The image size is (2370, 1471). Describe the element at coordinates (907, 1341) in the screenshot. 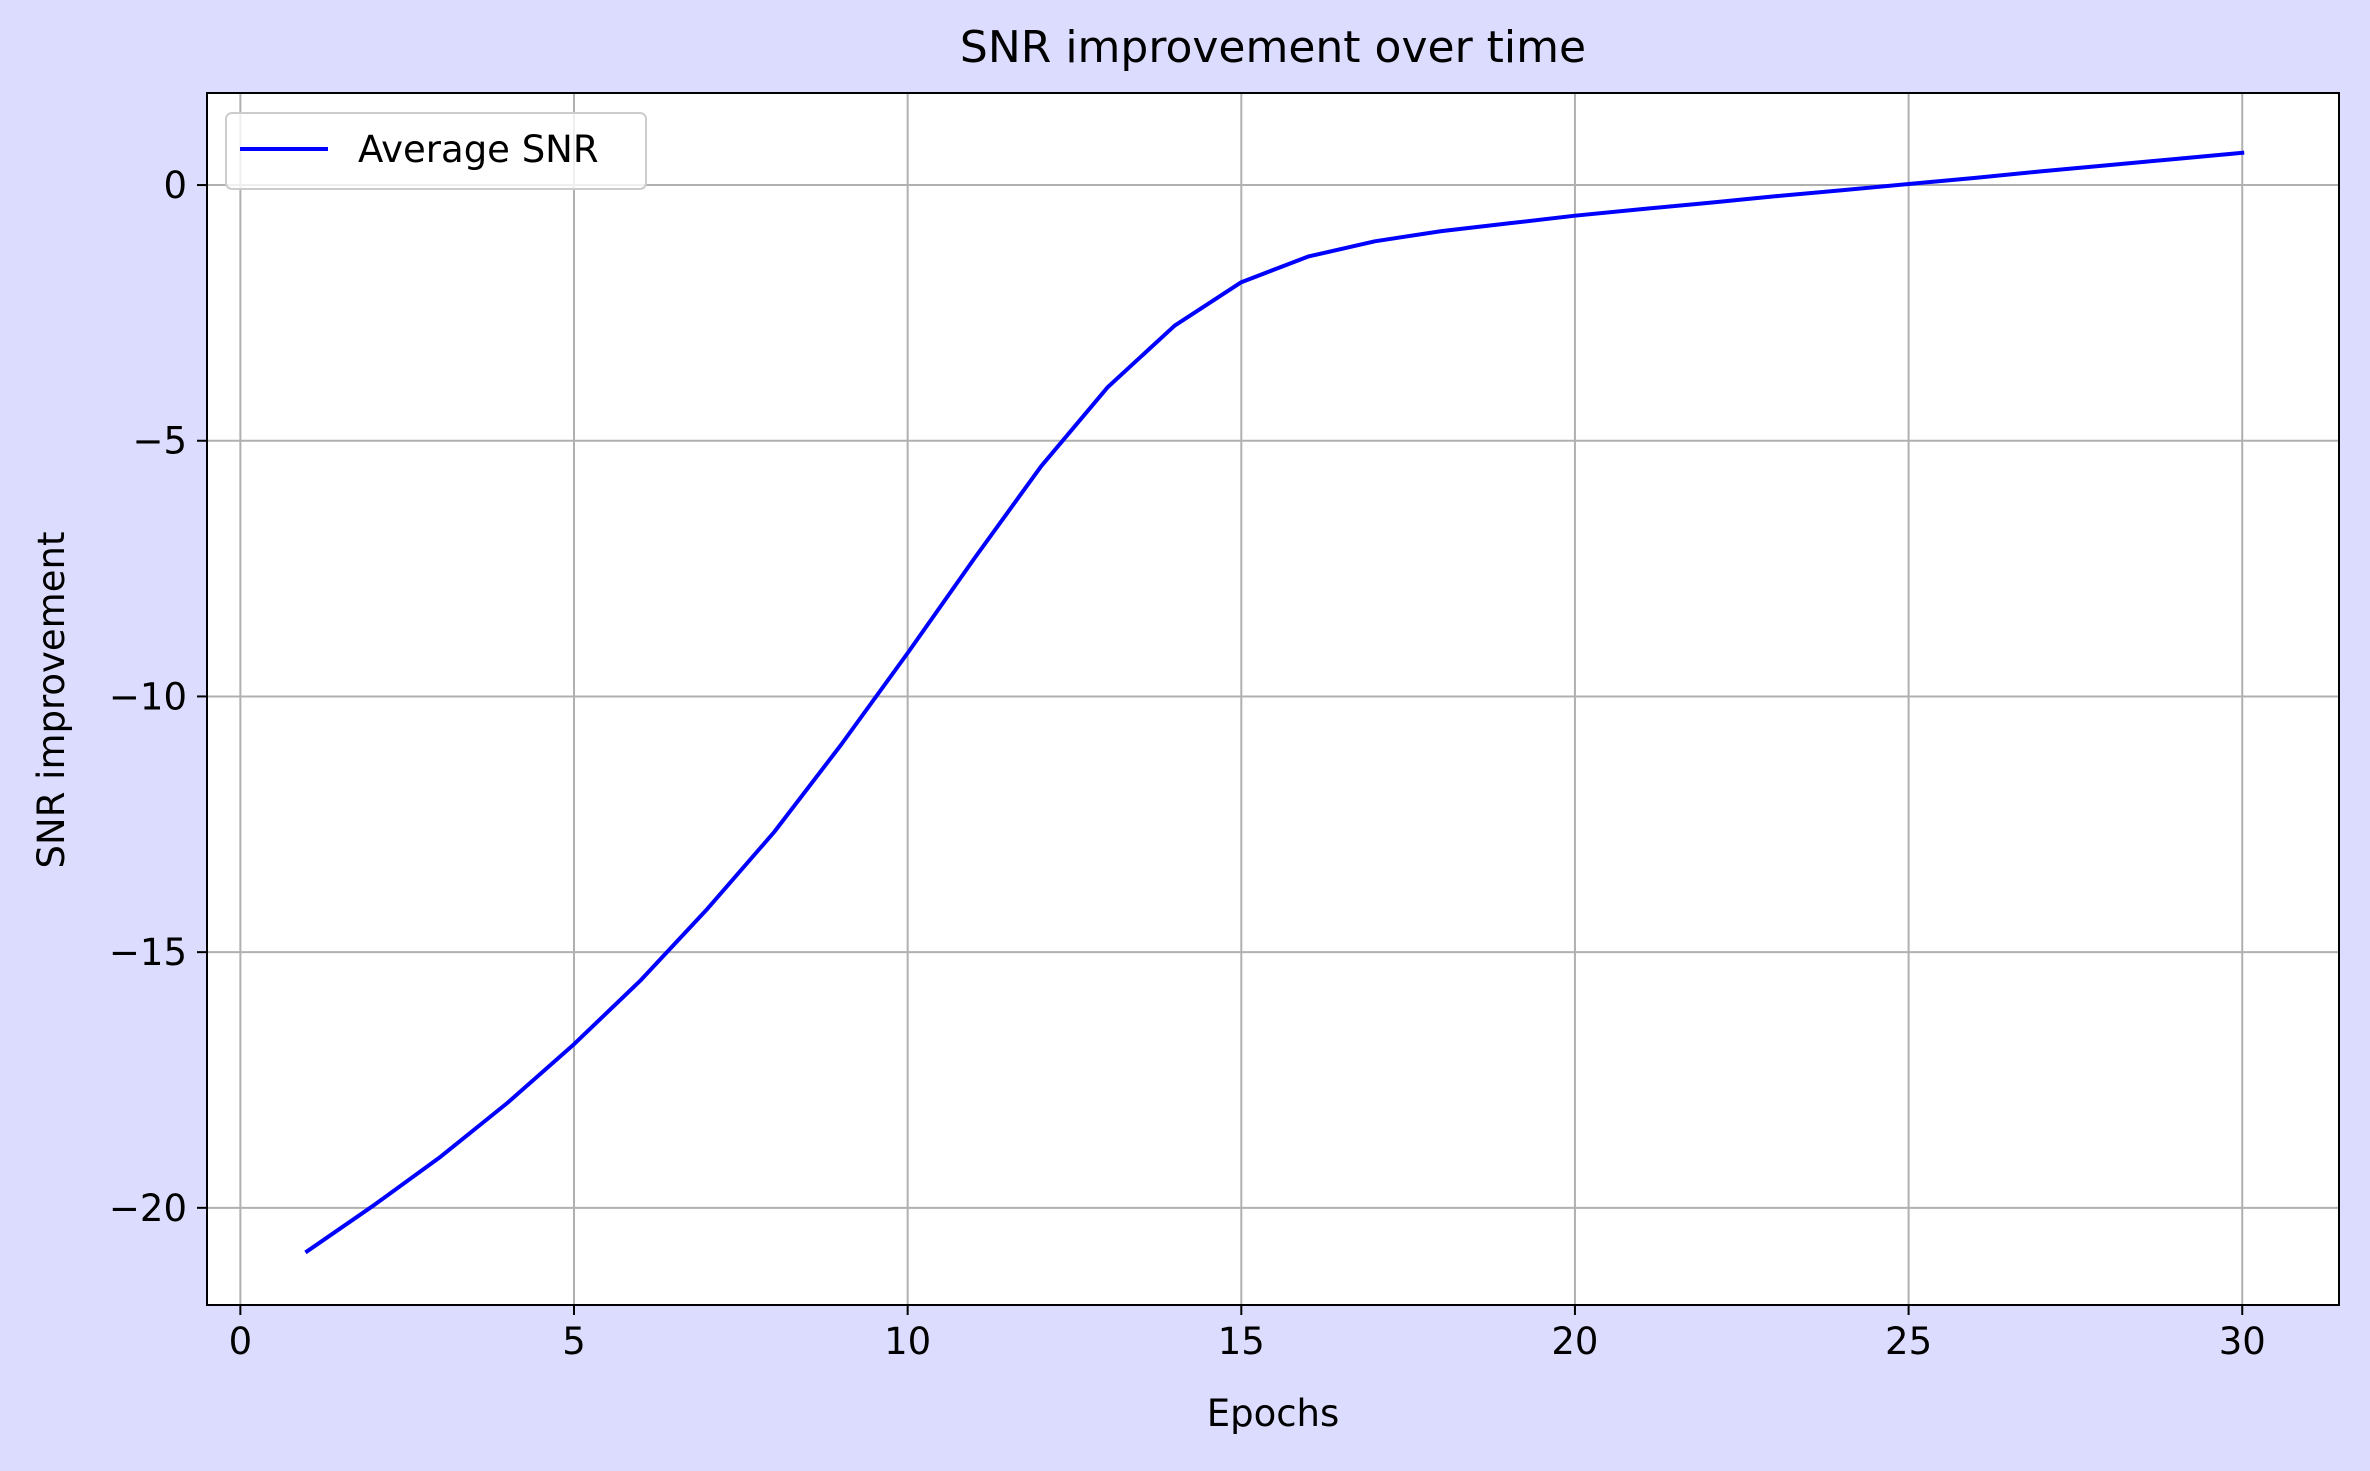

I see `x-tick-label: 10` at that location.